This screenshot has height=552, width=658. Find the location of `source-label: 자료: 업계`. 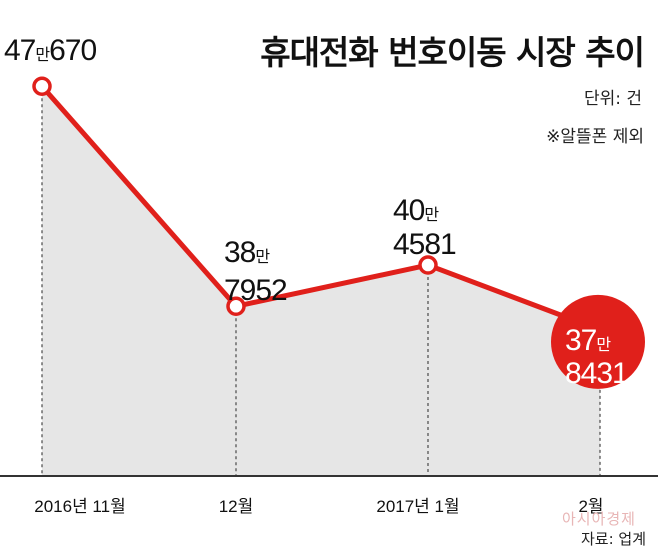

source-label: 자료: 업계 is located at coordinates (613, 539).